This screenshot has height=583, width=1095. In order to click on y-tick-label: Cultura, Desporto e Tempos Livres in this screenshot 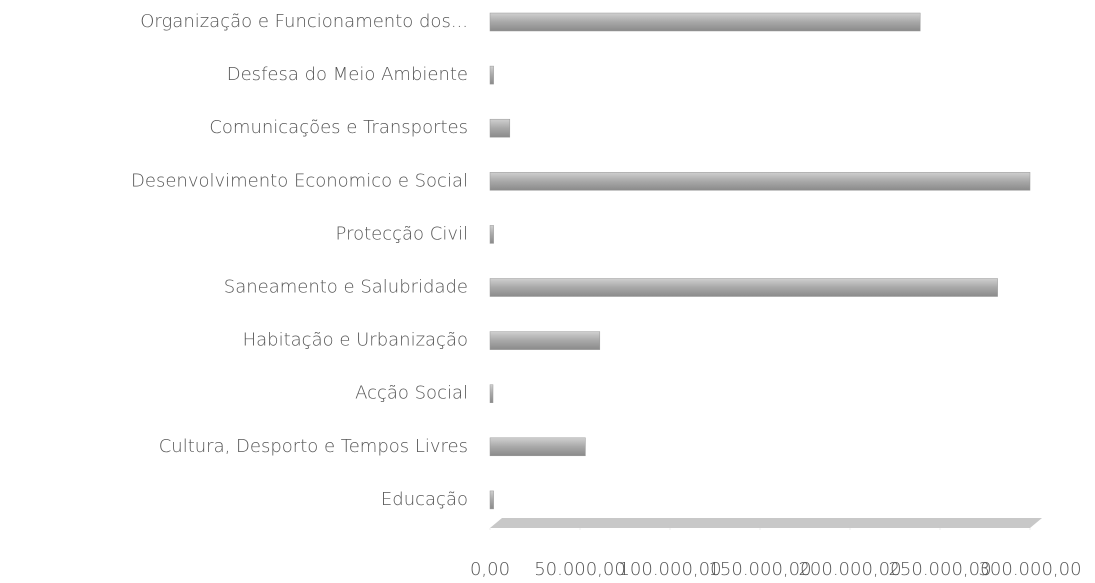, I will do `click(313, 446)`.